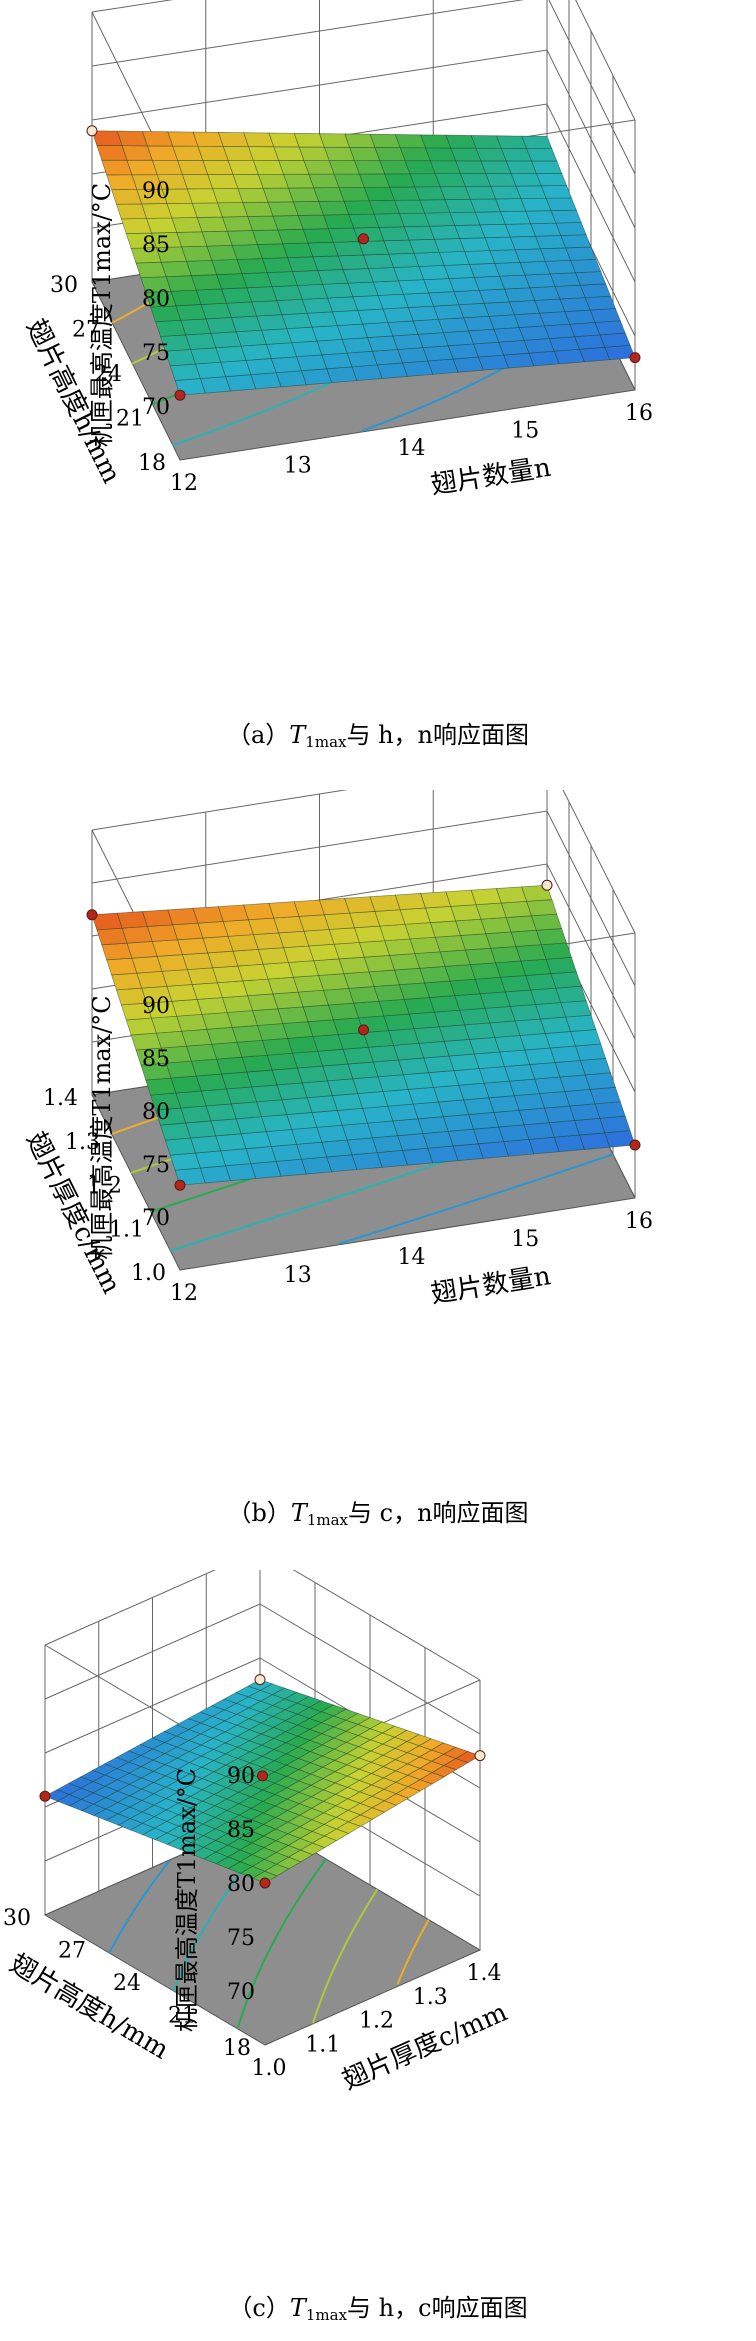  What do you see at coordinates (376, 2021) in the screenshot?
I see `x-tick-label-c-2: 1.2` at bounding box center [376, 2021].